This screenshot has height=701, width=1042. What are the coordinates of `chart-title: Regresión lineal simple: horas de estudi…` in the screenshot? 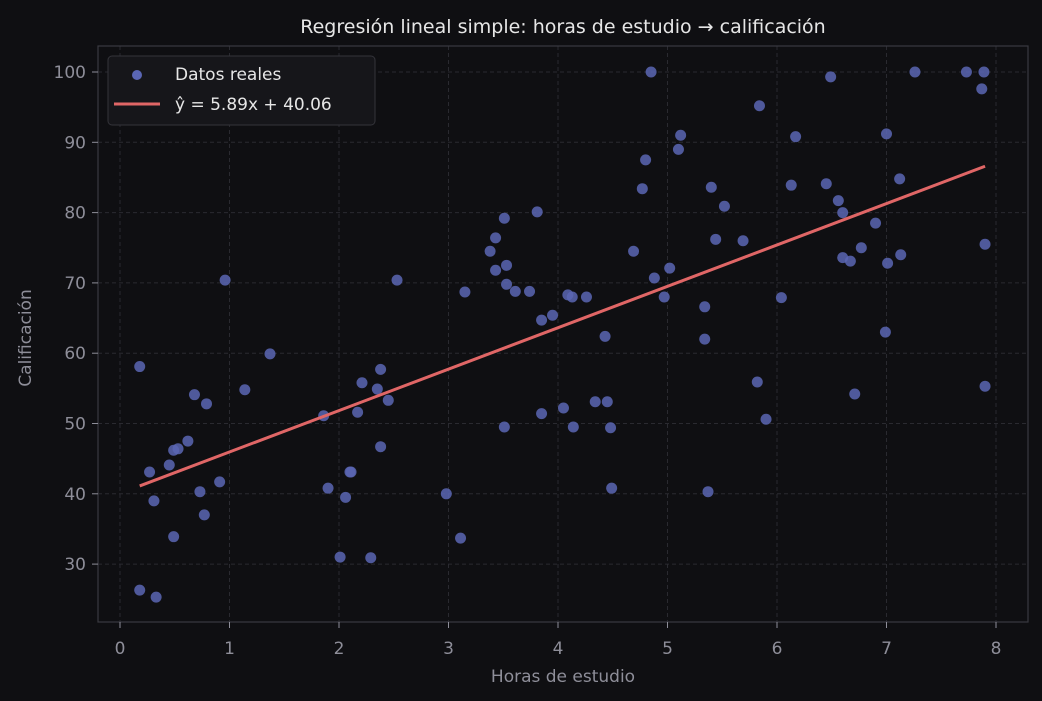 It's located at (562, 27).